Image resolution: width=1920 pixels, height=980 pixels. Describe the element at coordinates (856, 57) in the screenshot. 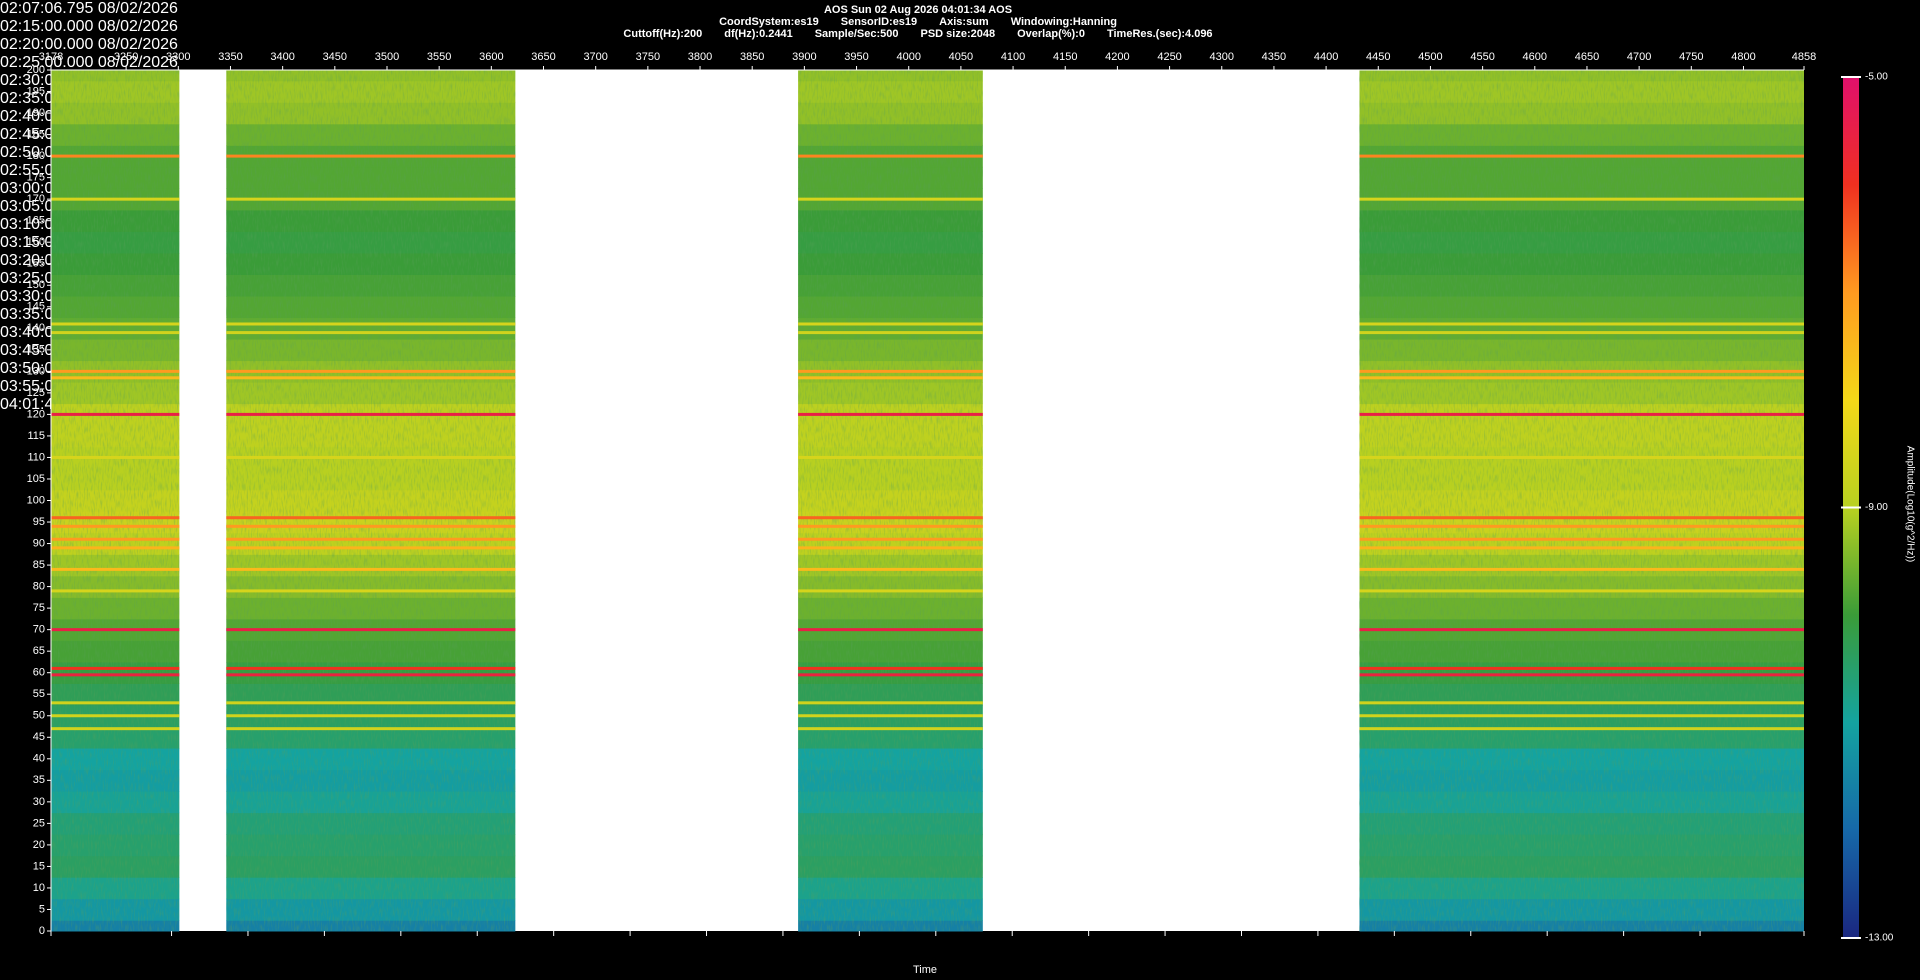

I see `x-tick-label: 3950` at that location.